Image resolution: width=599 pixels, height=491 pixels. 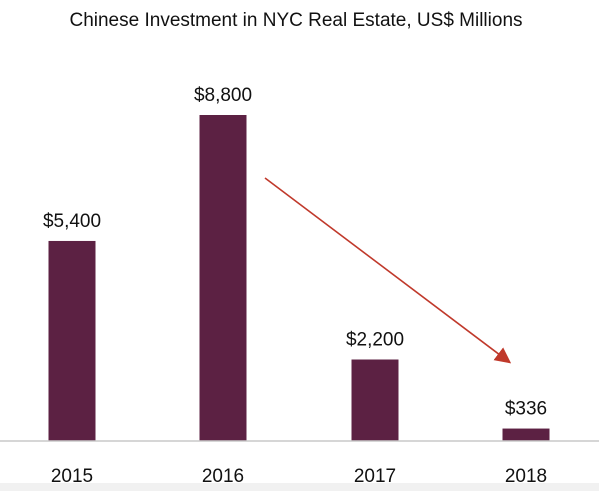 I want to click on data-label-2018: $336, so click(x=526, y=409).